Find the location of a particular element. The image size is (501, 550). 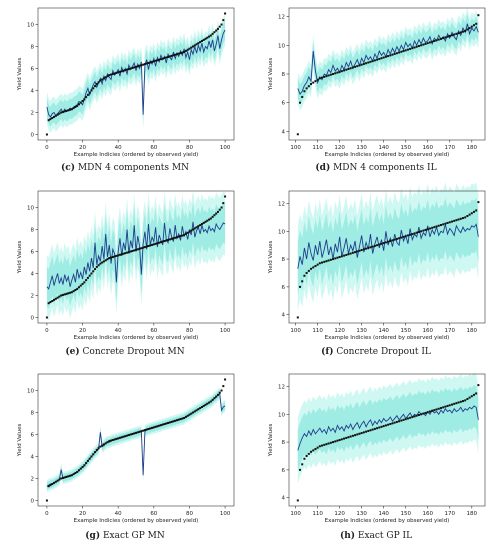

caption-h-letter: (h) is located at coordinates (347, 536).